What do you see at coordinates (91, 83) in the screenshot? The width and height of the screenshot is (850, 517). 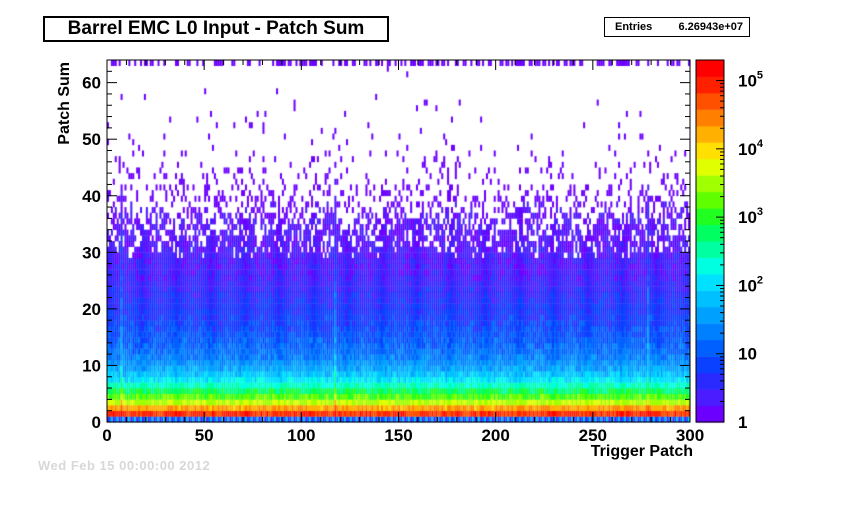 I see `y-tick-label: 60` at bounding box center [91, 83].